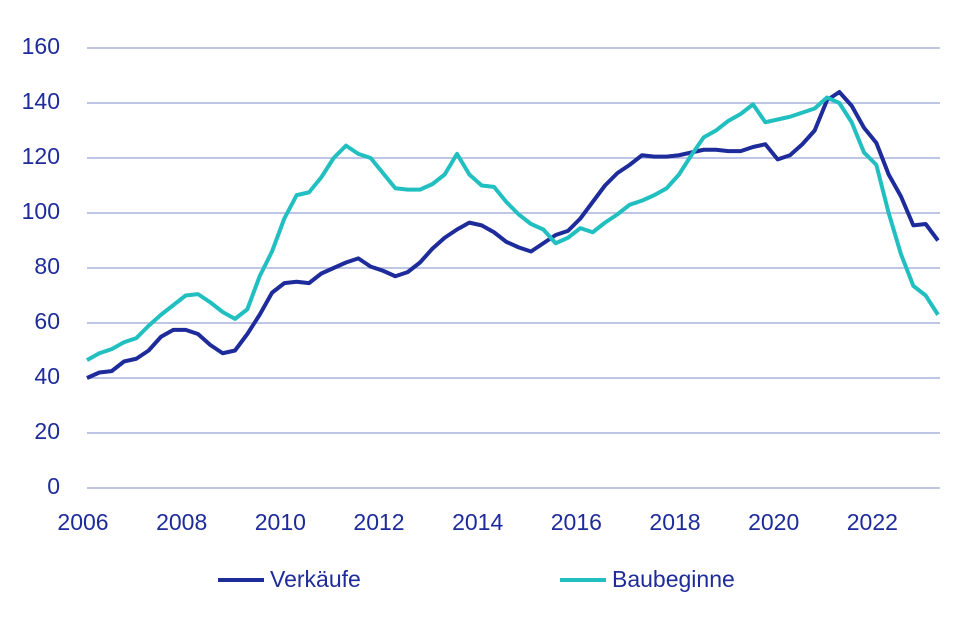 Image resolution: width=960 pixels, height=621 pixels. I want to click on x-tick-label: 2012, so click(378, 522).